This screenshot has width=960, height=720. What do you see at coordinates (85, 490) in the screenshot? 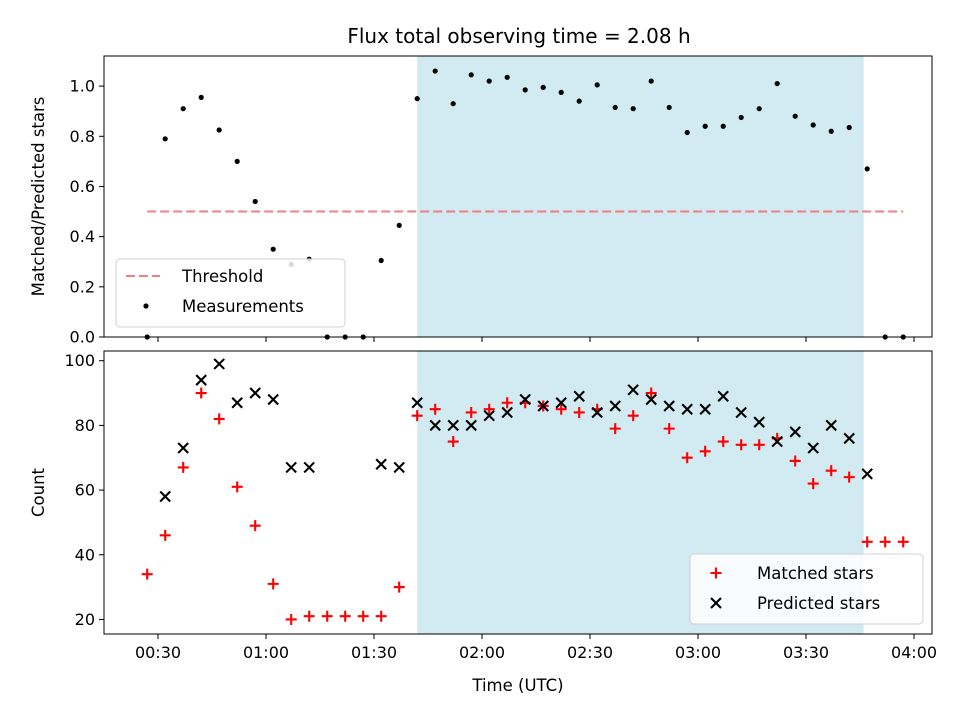
I see `bottom-y-tick-label: 60` at bounding box center [85, 490].